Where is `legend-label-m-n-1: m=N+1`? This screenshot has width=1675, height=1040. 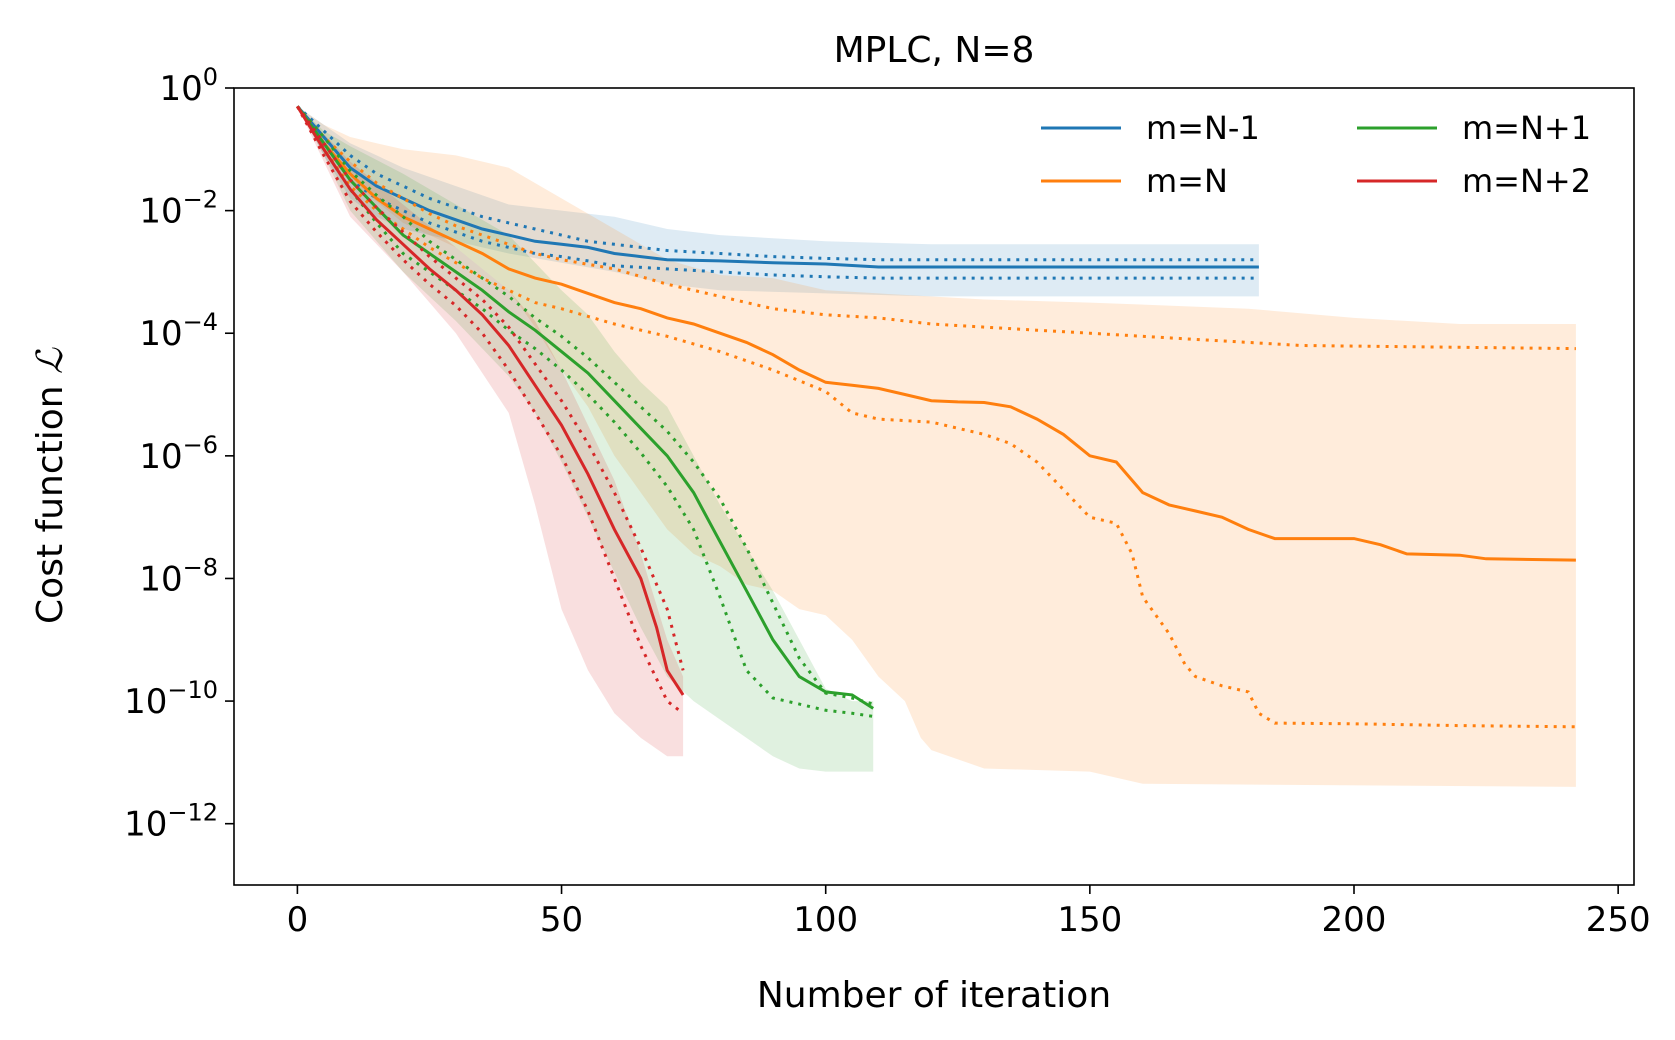
legend-label-m-n-1: m=N+1 is located at coordinates (1526, 128).